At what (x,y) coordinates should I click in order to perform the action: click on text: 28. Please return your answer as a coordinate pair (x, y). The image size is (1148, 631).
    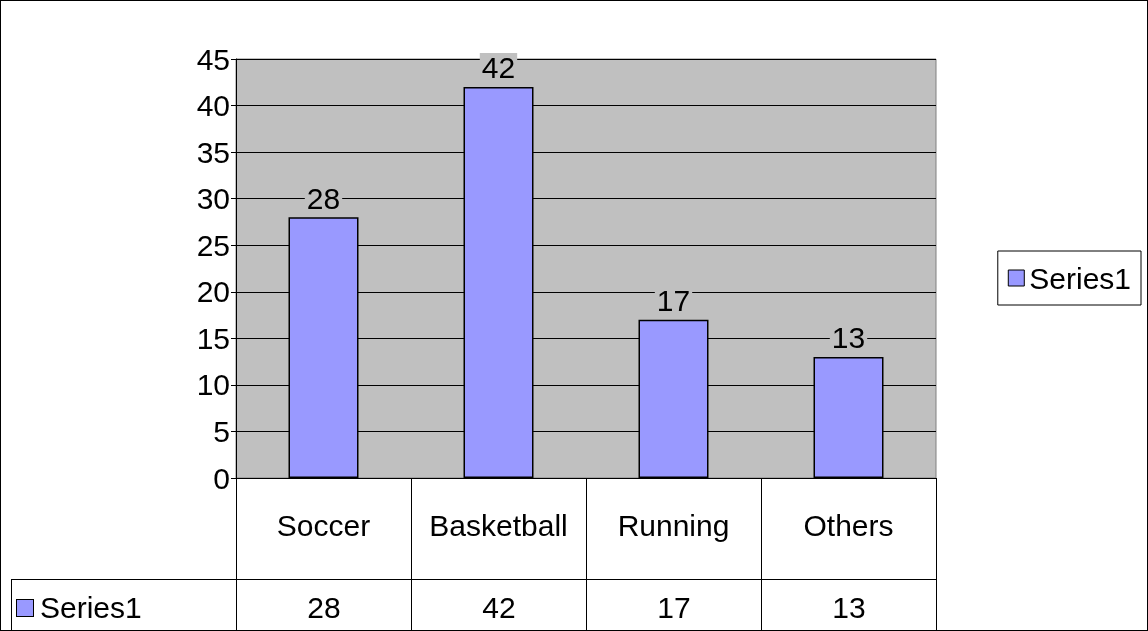
    Looking at the image, I should click on (323, 198).